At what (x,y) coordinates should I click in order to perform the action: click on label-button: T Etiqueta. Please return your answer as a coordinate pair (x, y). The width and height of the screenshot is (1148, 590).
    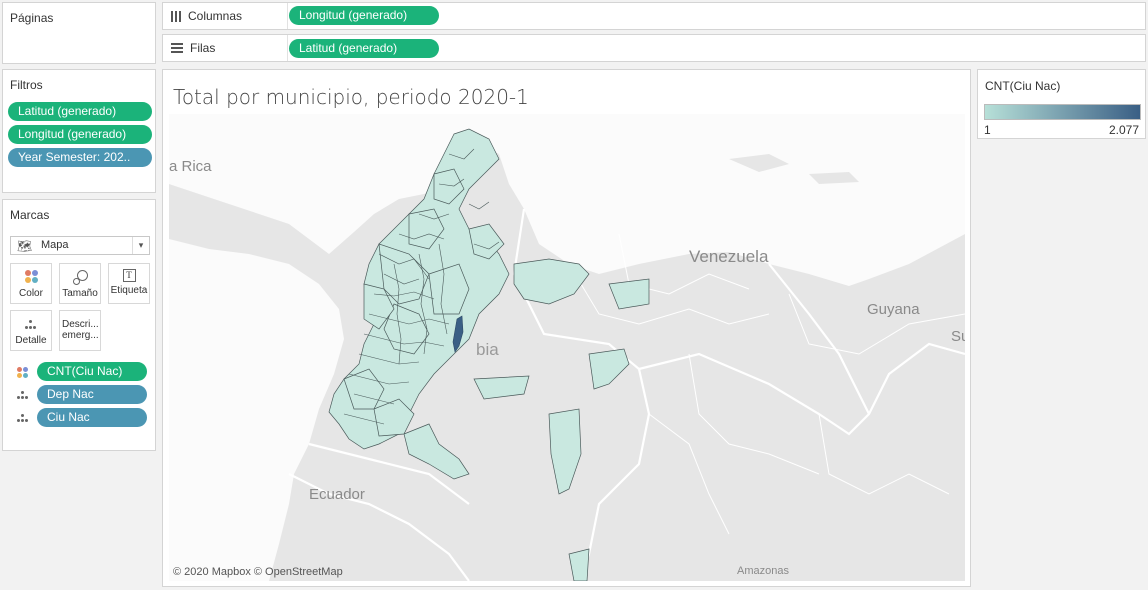
    Looking at the image, I should click on (129, 283).